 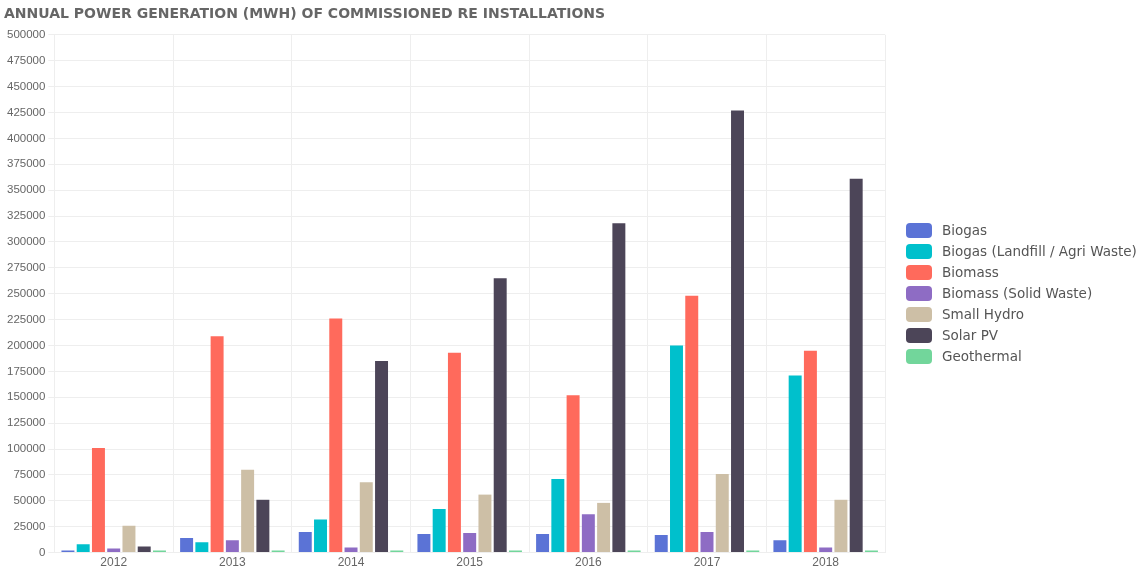 What do you see at coordinates (1039, 251) in the screenshot?
I see `legend-label: Biogas (Landfill / Agri Waste)` at bounding box center [1039, 251].